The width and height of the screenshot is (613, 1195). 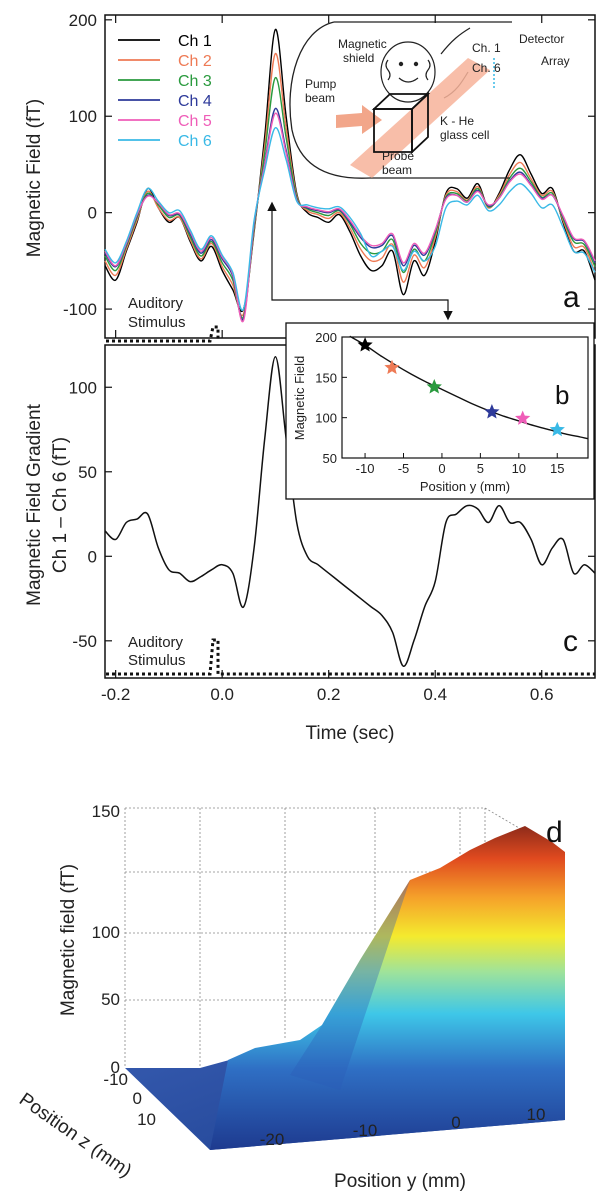 What do you see at coordinates (195, 141) in the screenshot?
I see `legend-label-ch6: Ch 6` at bounding box center [195, 141].